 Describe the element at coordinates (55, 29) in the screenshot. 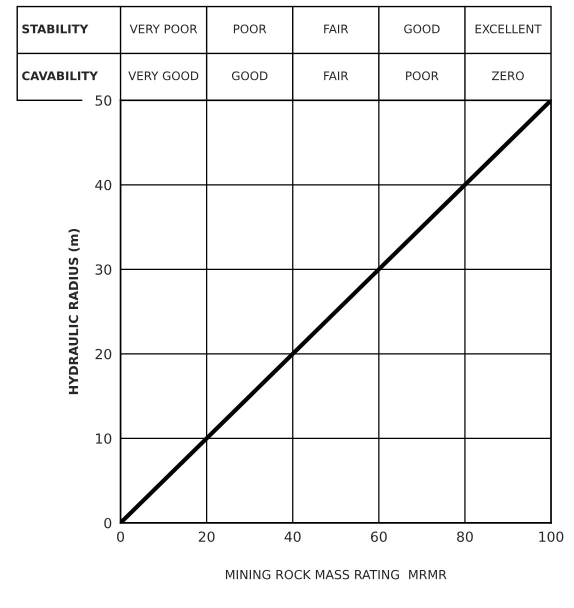

I see `text: STABILITY` at that location.